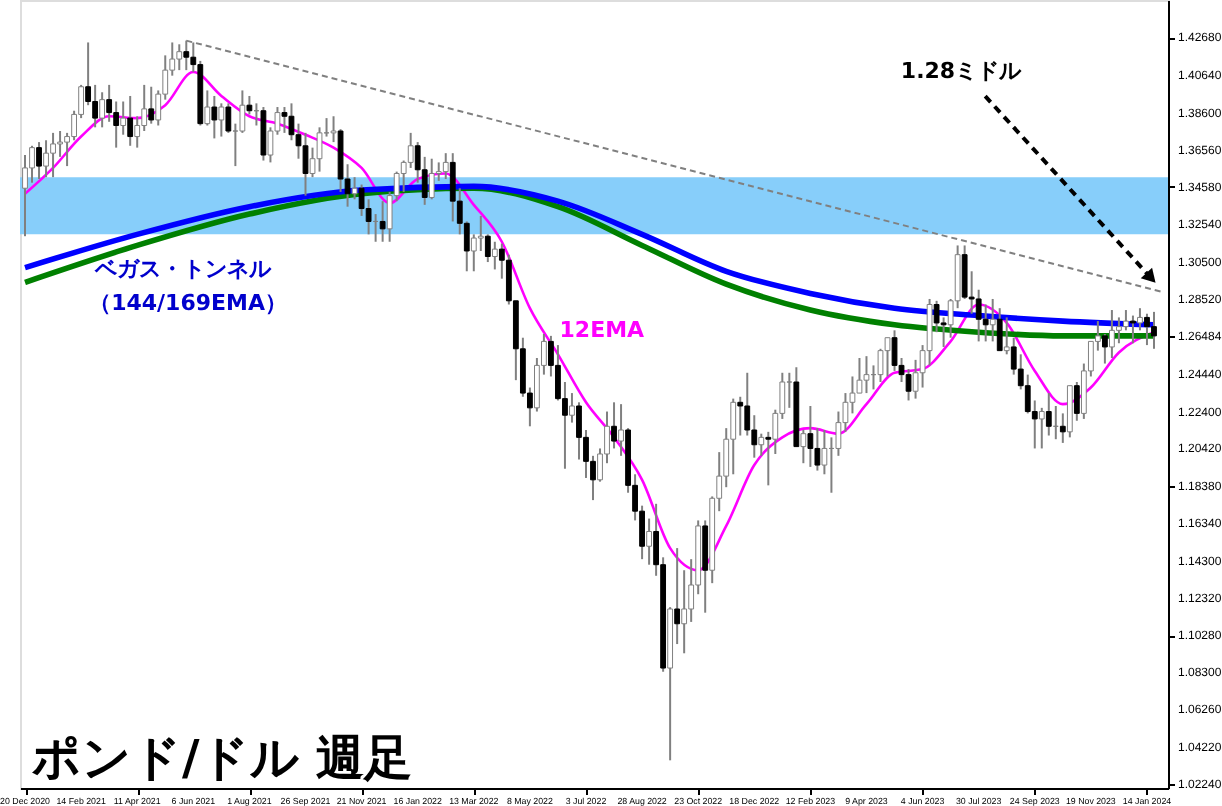 This screenshot has height=806, width=1222. I want to click on annotation: ベガス・トンネル, so click(183, 269).